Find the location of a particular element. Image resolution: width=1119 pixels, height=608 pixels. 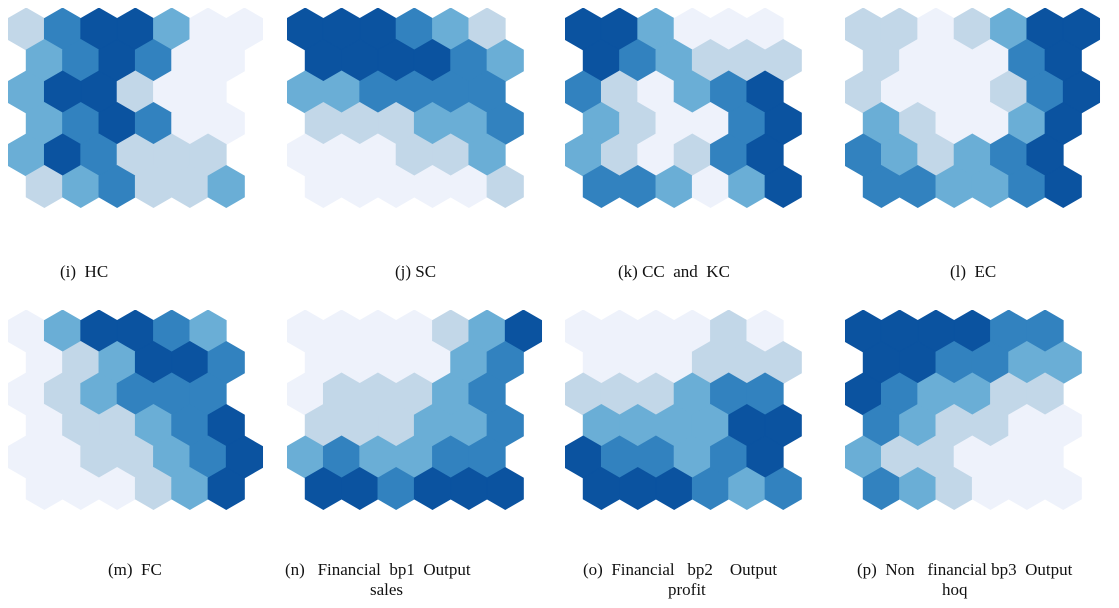

som-map-ec is located at coordinates (973, 108).